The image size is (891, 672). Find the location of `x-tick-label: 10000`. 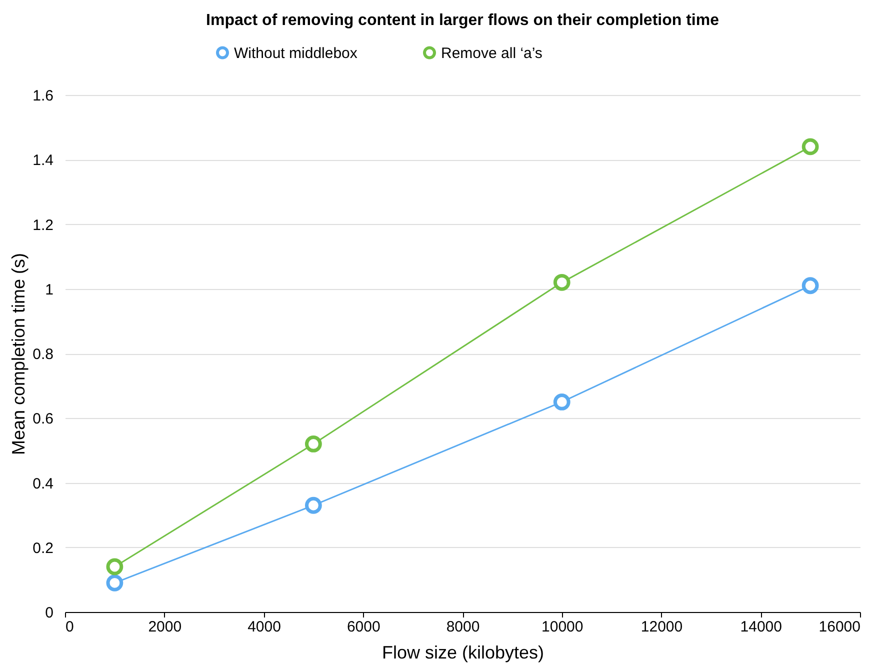

x-tick-label: 10000 is located at coordinates (563, 627).